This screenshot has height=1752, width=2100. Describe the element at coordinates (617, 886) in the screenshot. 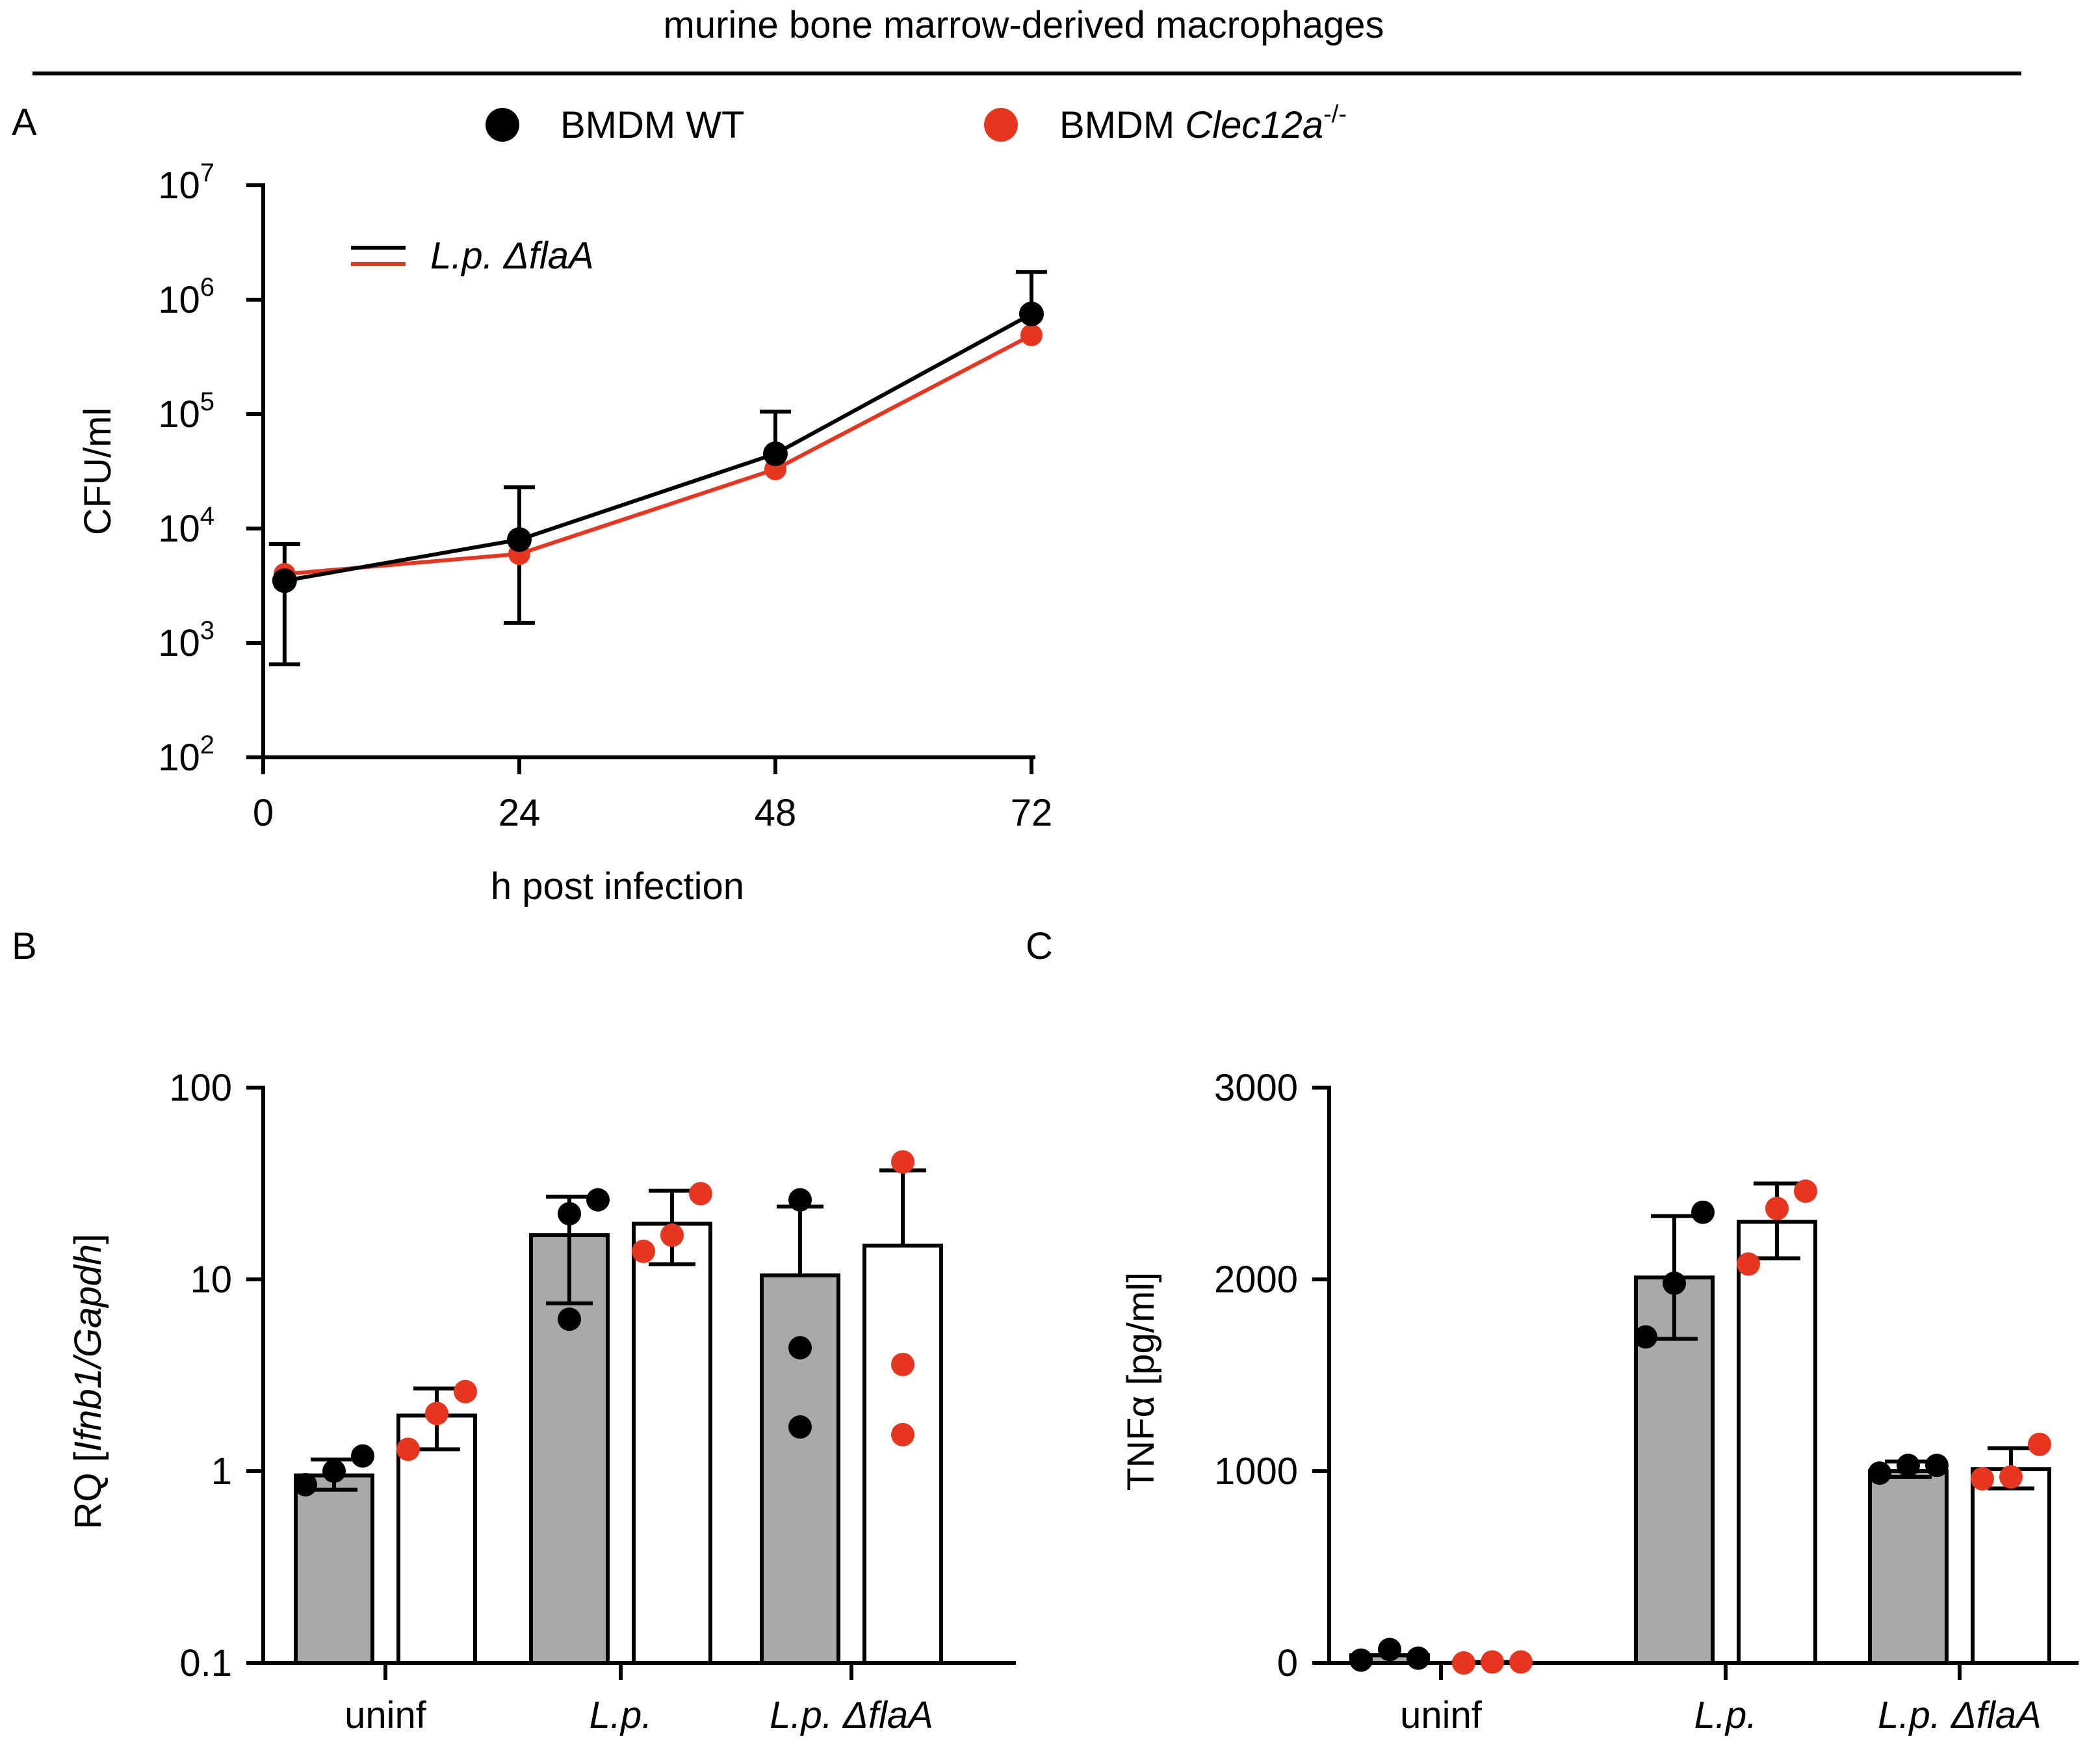

I see `chart-a-xlabel: h post infection` at that location.